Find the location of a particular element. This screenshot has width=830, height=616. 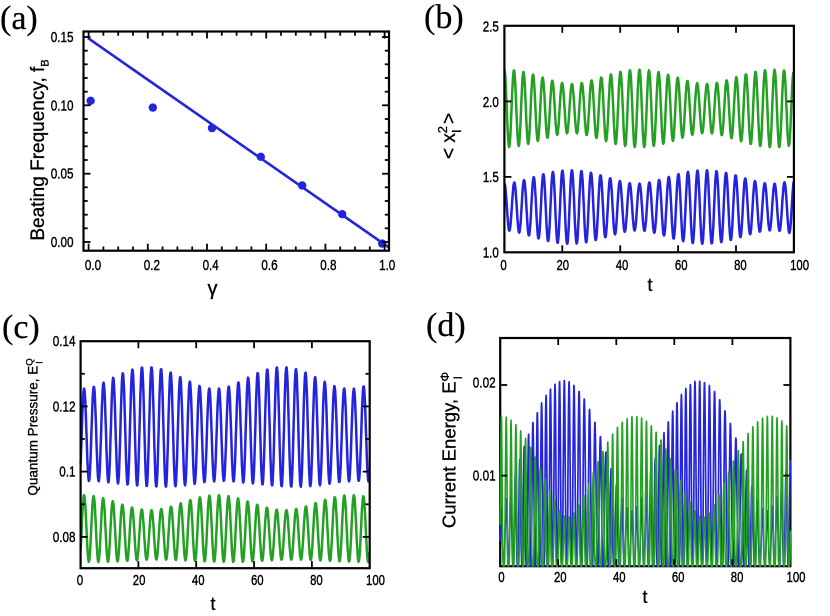

svg-text: 0.05 is located at coordinates (62, 174).